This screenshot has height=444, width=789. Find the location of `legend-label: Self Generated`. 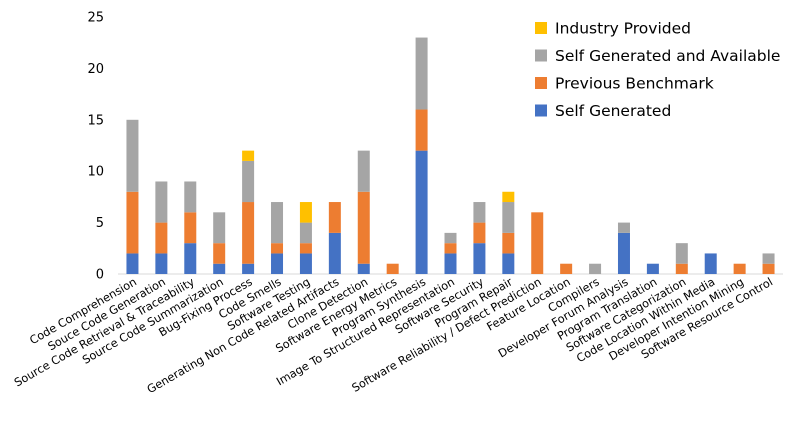

legend-label: Self Generated is located at coordinates (613, 111).